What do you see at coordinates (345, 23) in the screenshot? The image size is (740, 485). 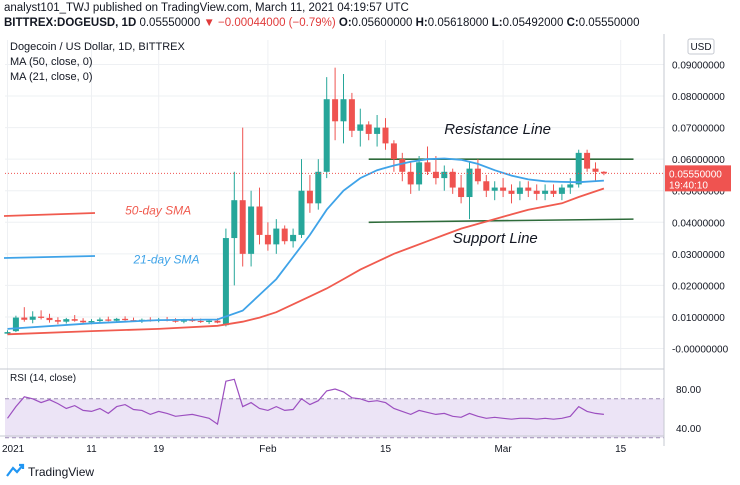 I see `open-label: O:` at bounding box center [345, 23].